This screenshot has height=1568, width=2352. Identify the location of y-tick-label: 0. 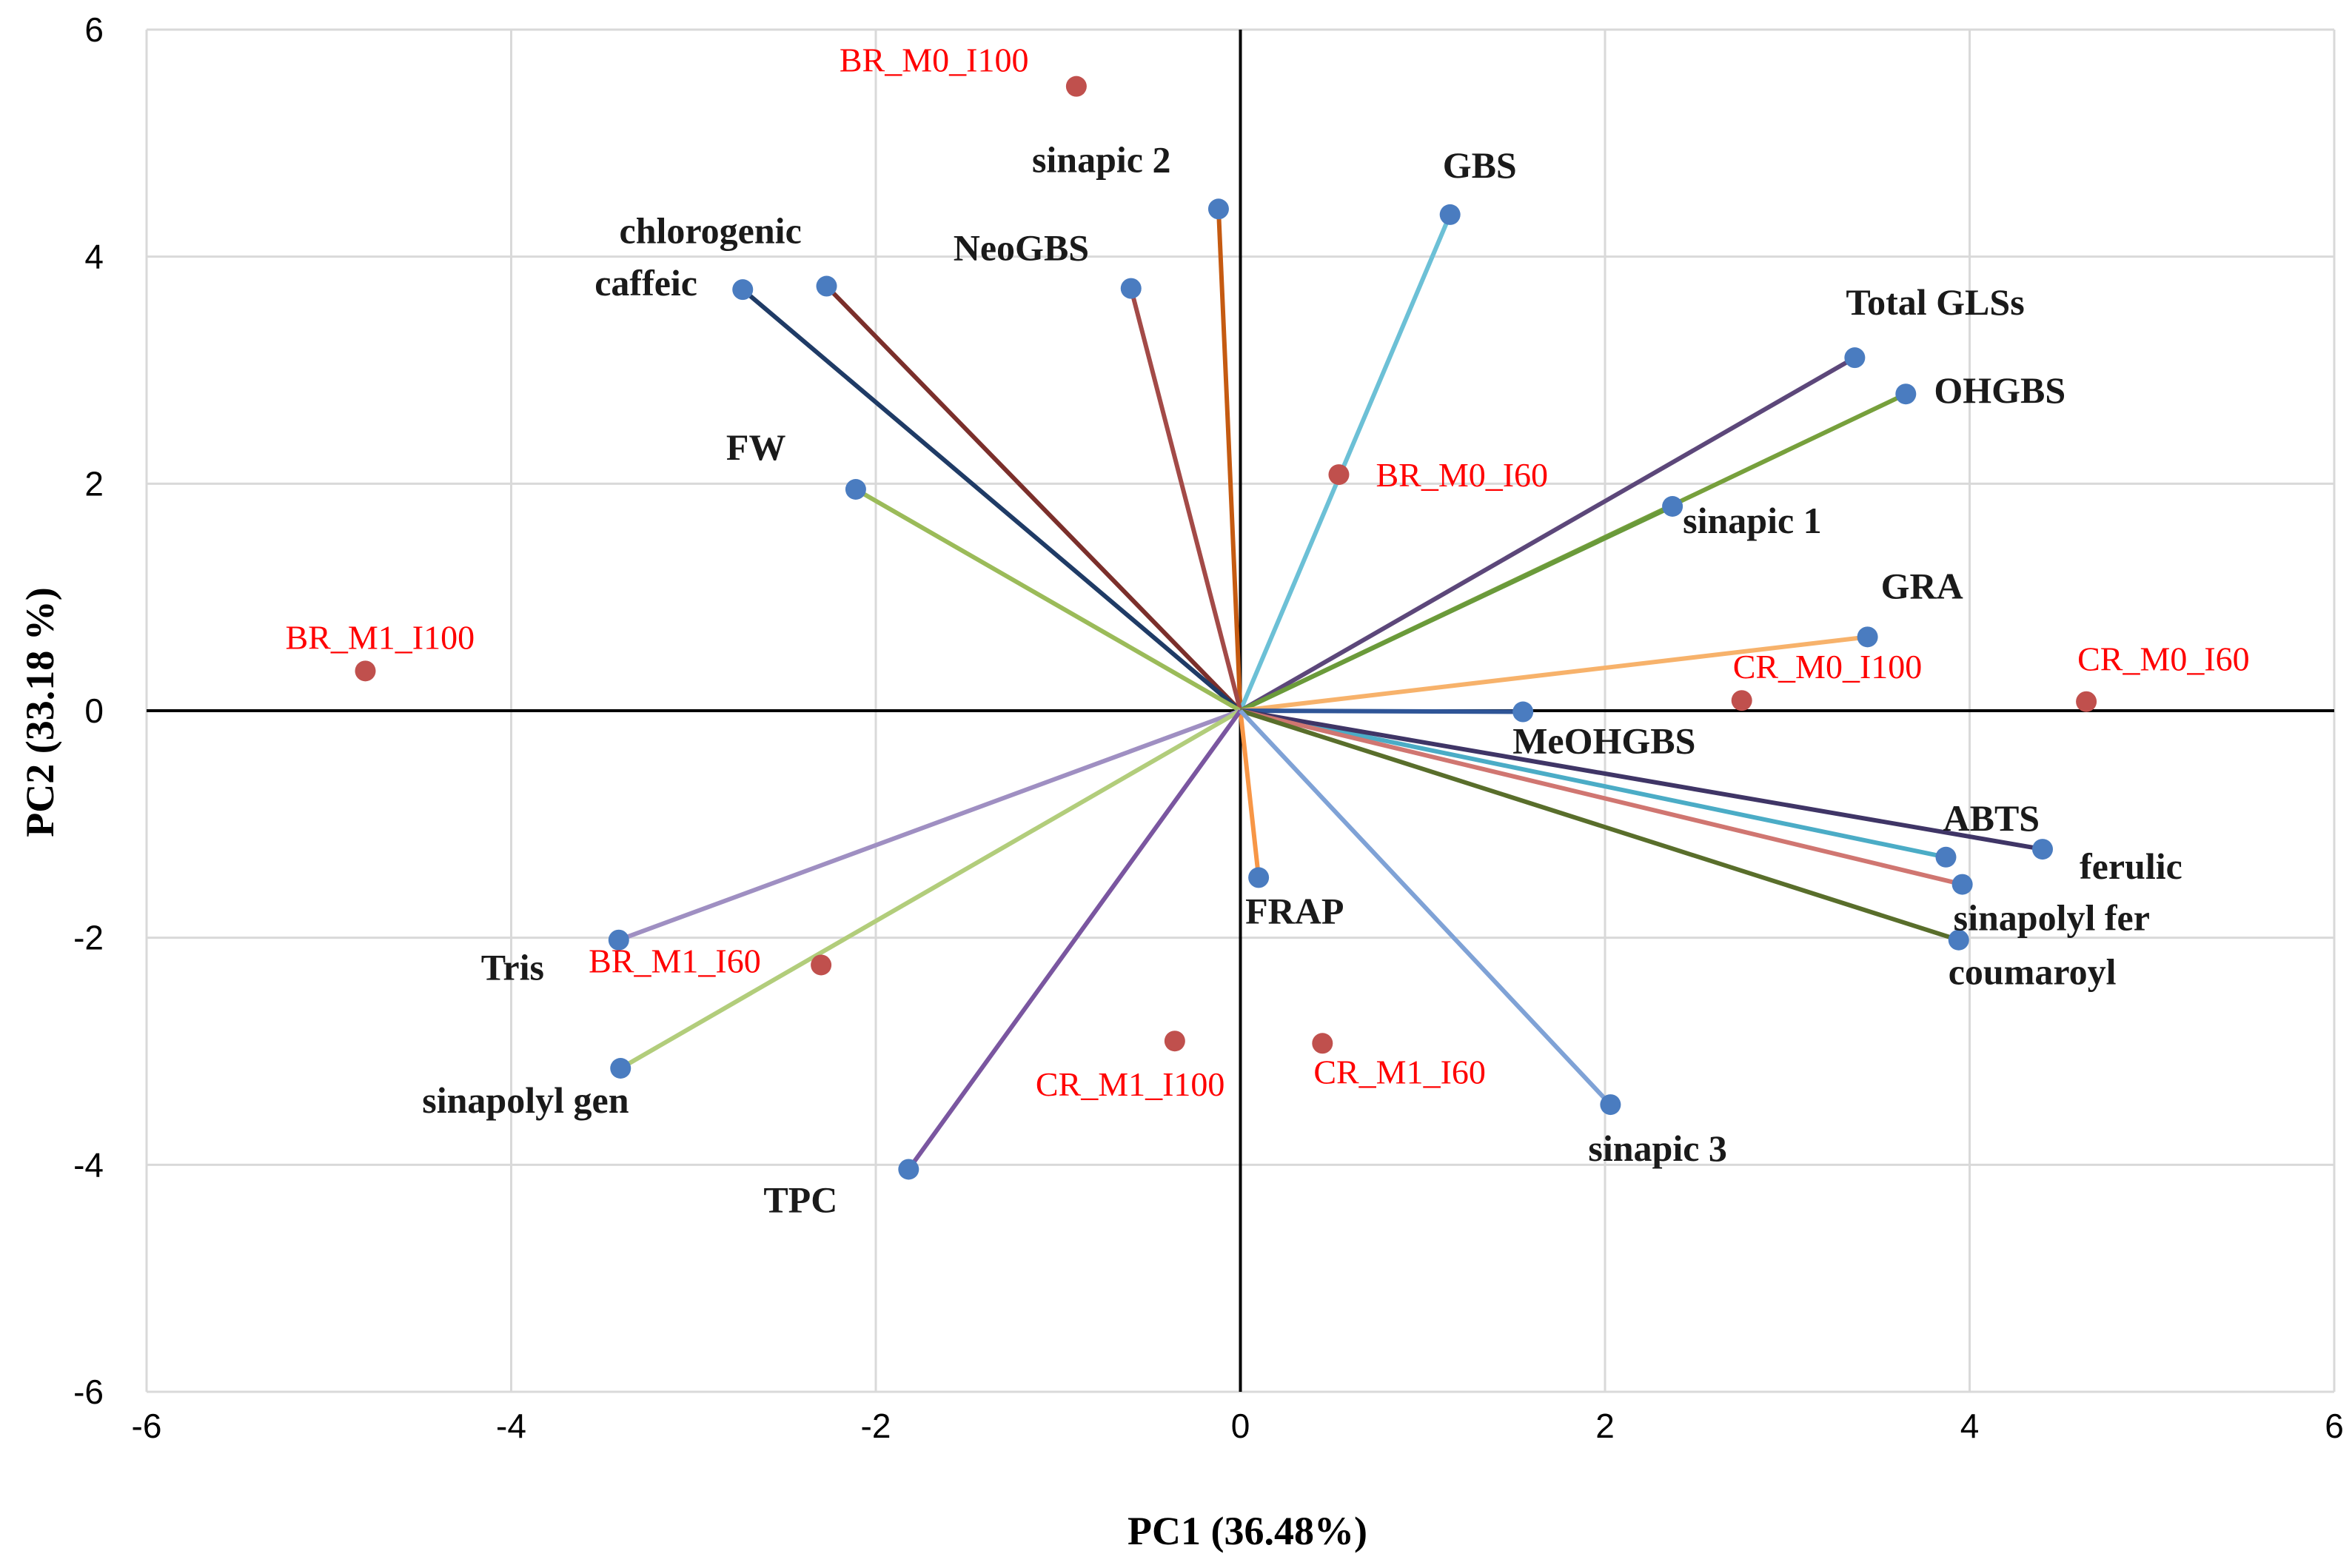
(94, 710).